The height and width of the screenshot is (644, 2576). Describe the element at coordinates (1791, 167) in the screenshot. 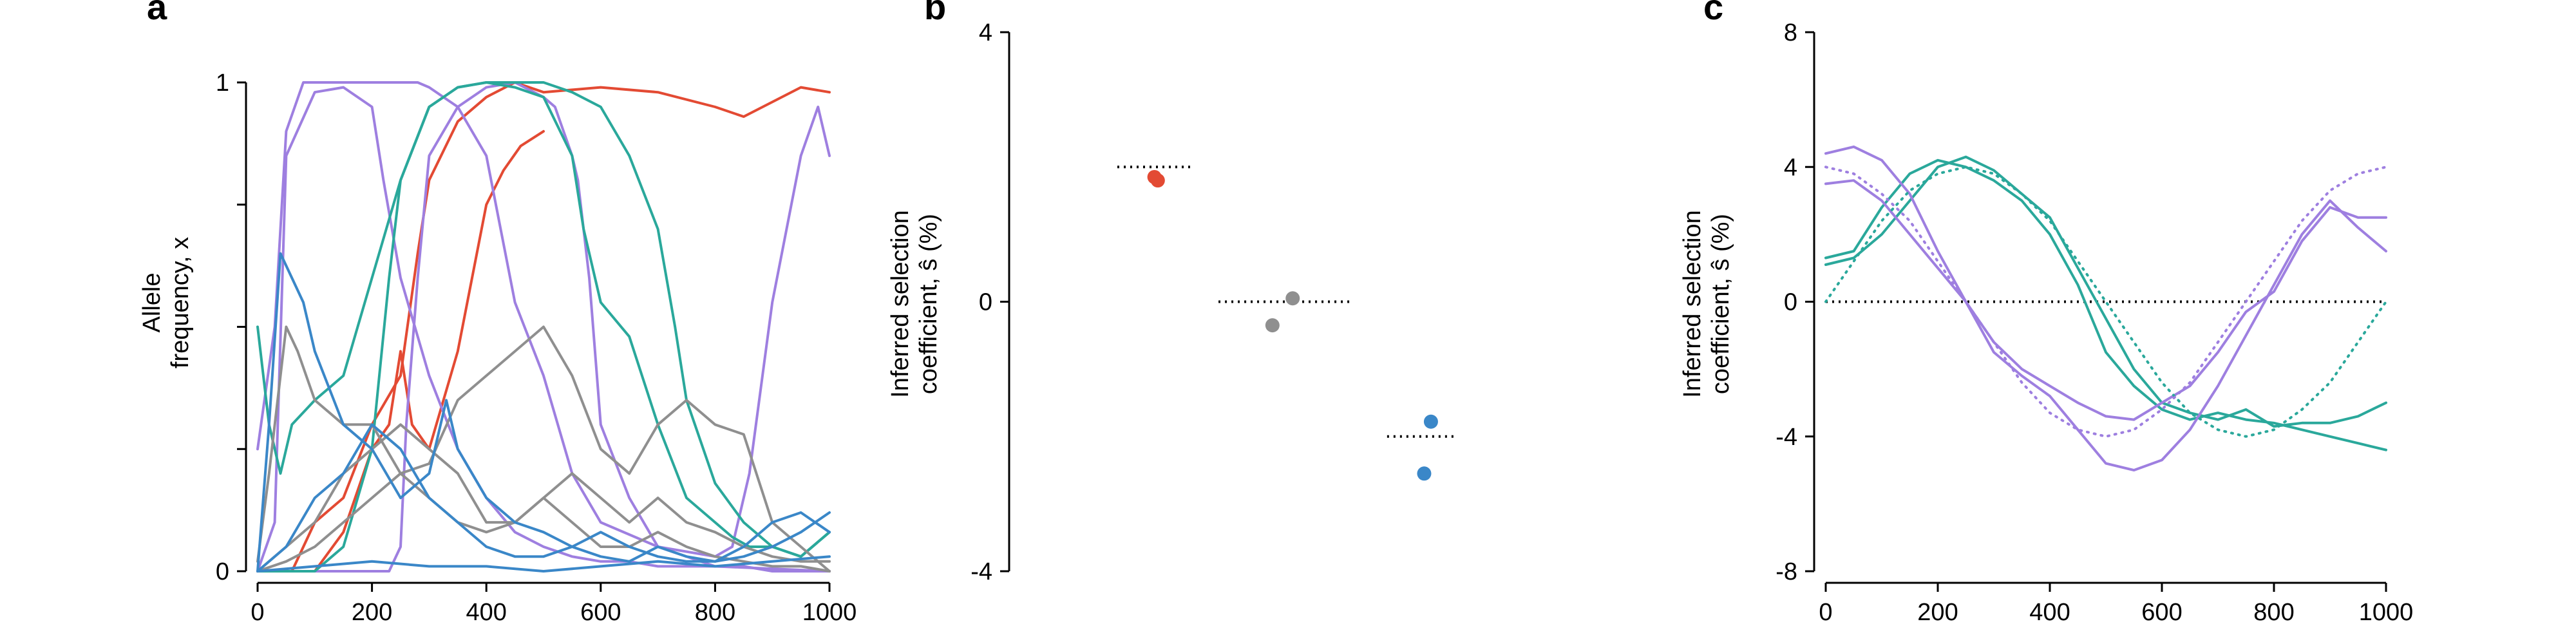

I see `panel-c-y-tick-label: 4` at that location.